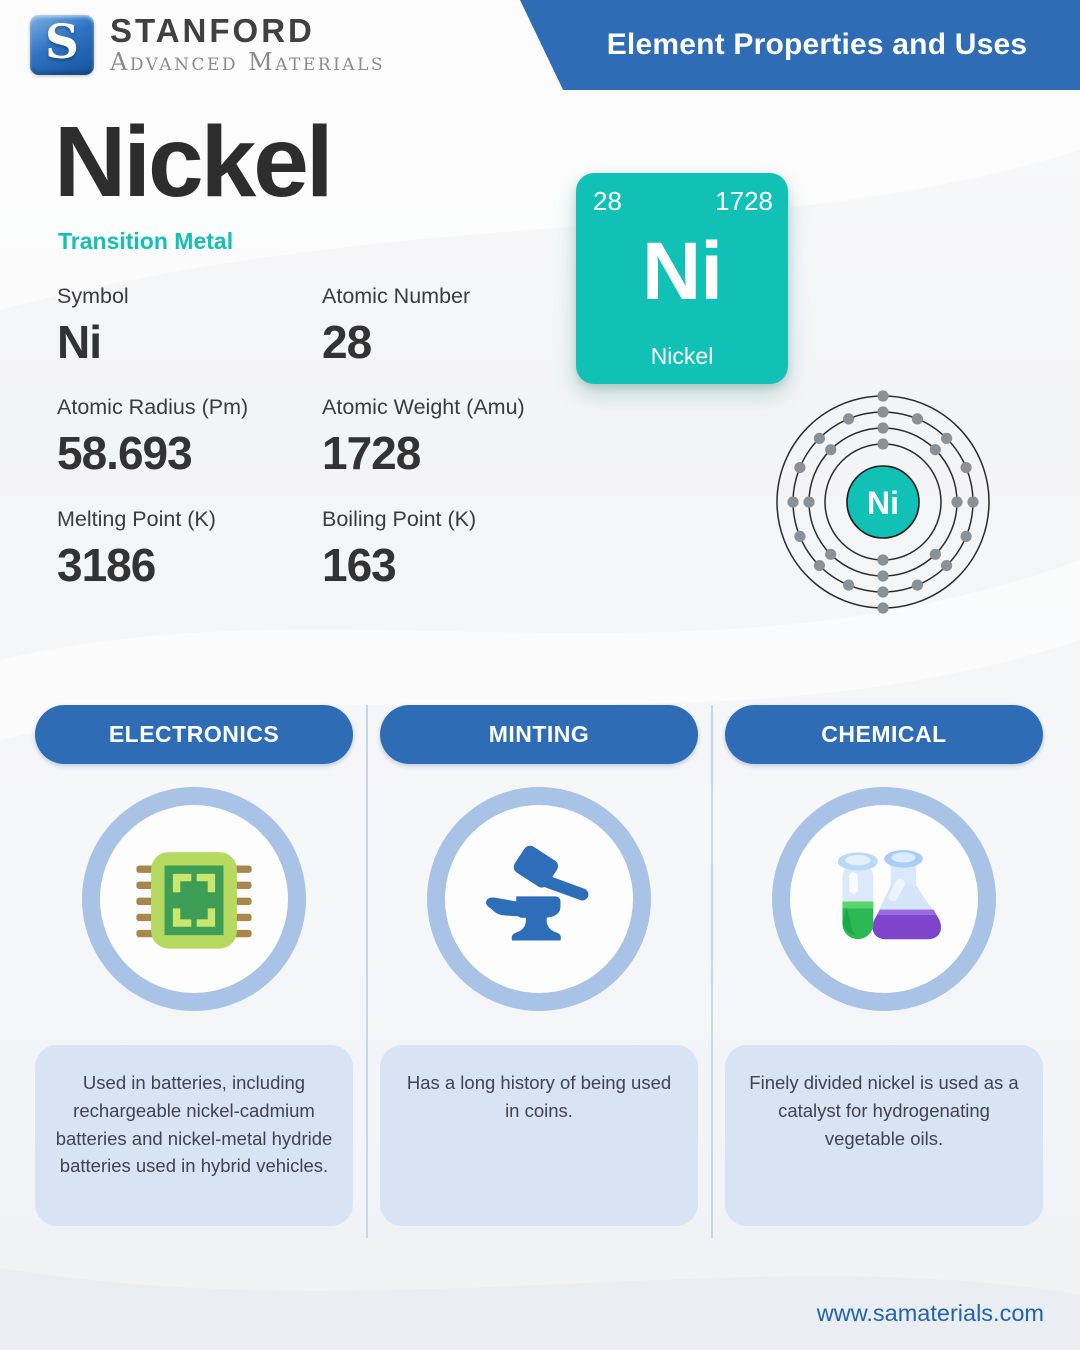  I want to click on bohr-model-diagram: Ni, so click(883, 502).